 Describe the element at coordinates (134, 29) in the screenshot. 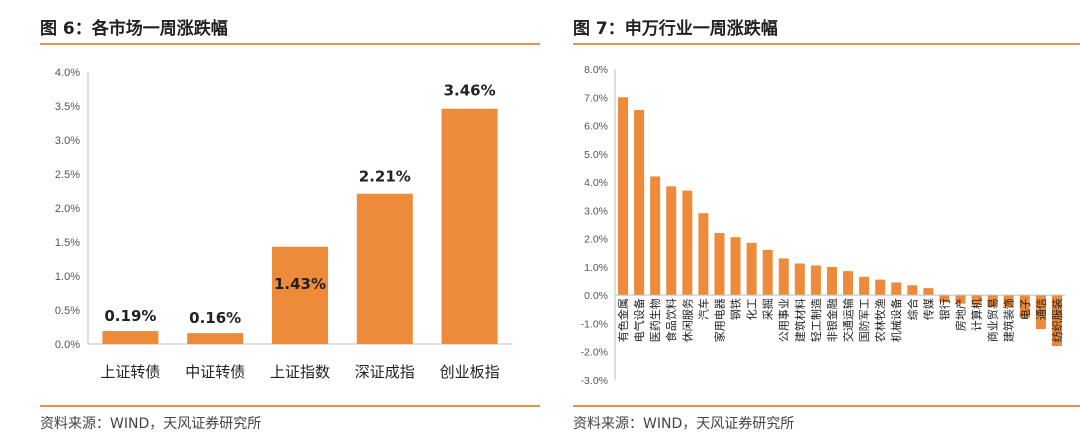

I see `left-figure-title: 图 6：各市场一周涨跌幅` at that location.